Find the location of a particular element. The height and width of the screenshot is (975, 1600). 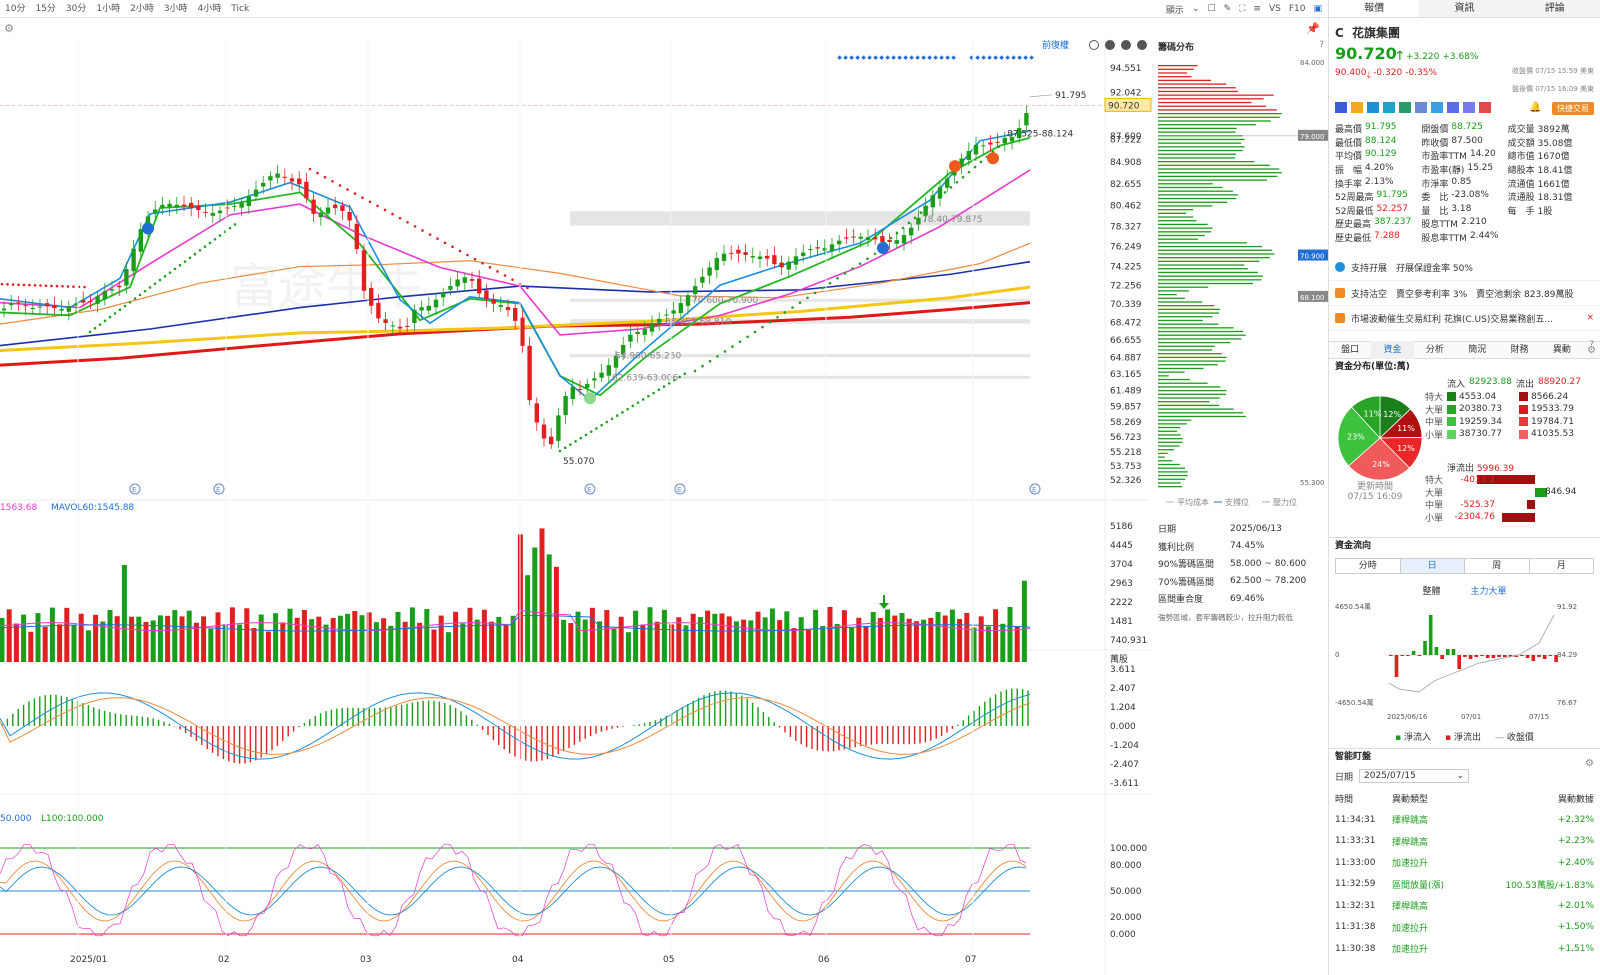

expand-icon: ⛶ is located at coordinates (1242, 9).